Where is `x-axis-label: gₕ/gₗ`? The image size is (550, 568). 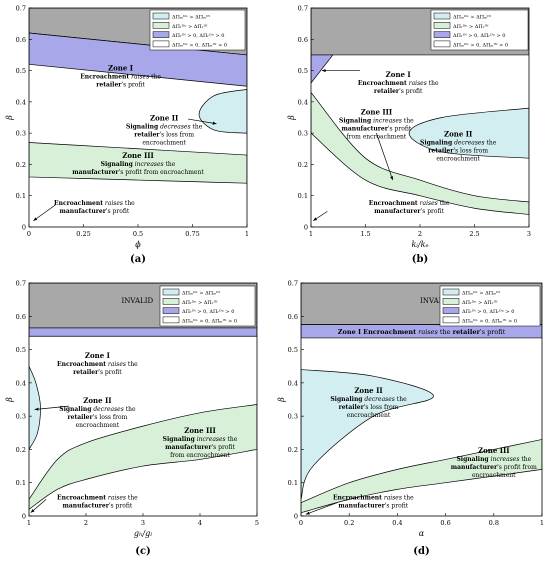 x-axis-label: gₕ/gₗ is located at coordinates (143, 533).